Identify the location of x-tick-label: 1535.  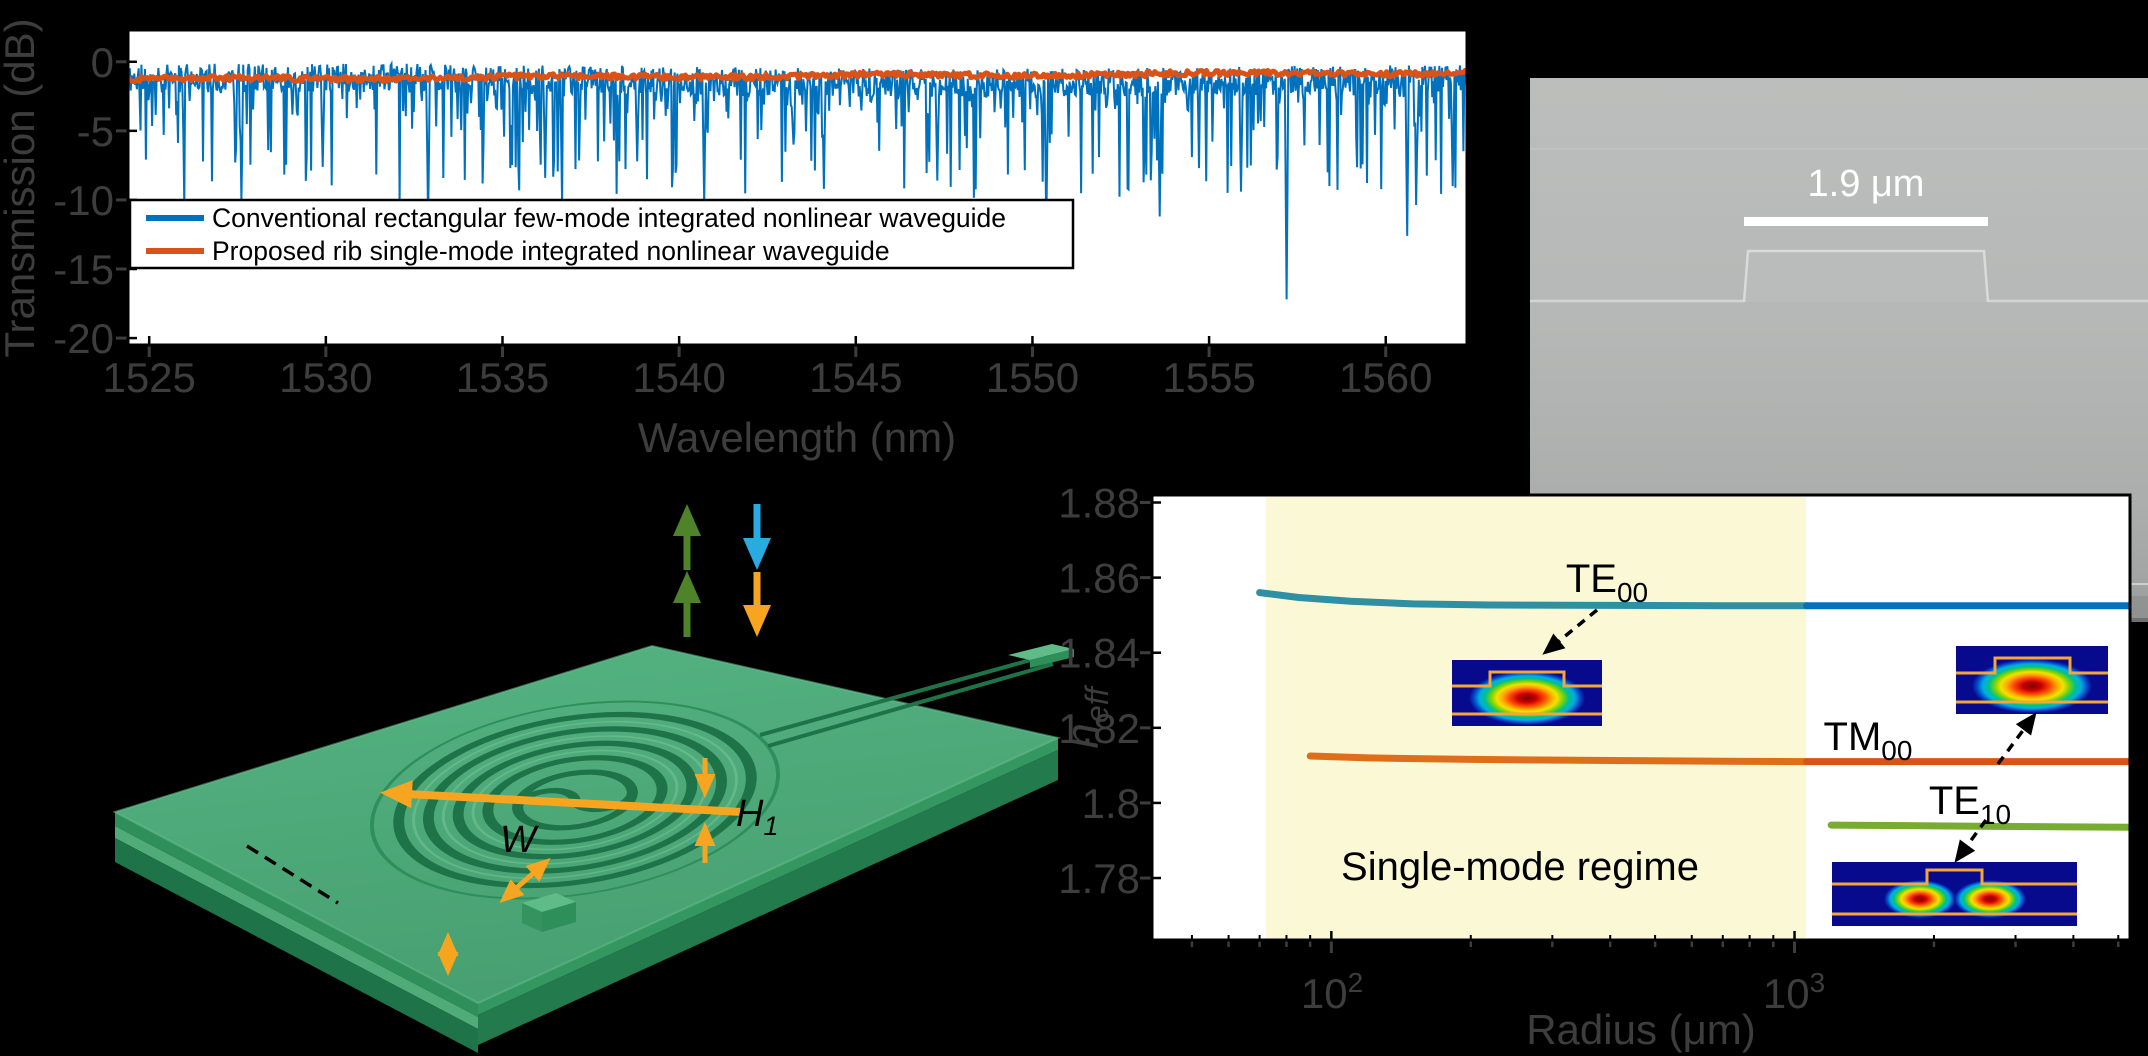
(502, 377).